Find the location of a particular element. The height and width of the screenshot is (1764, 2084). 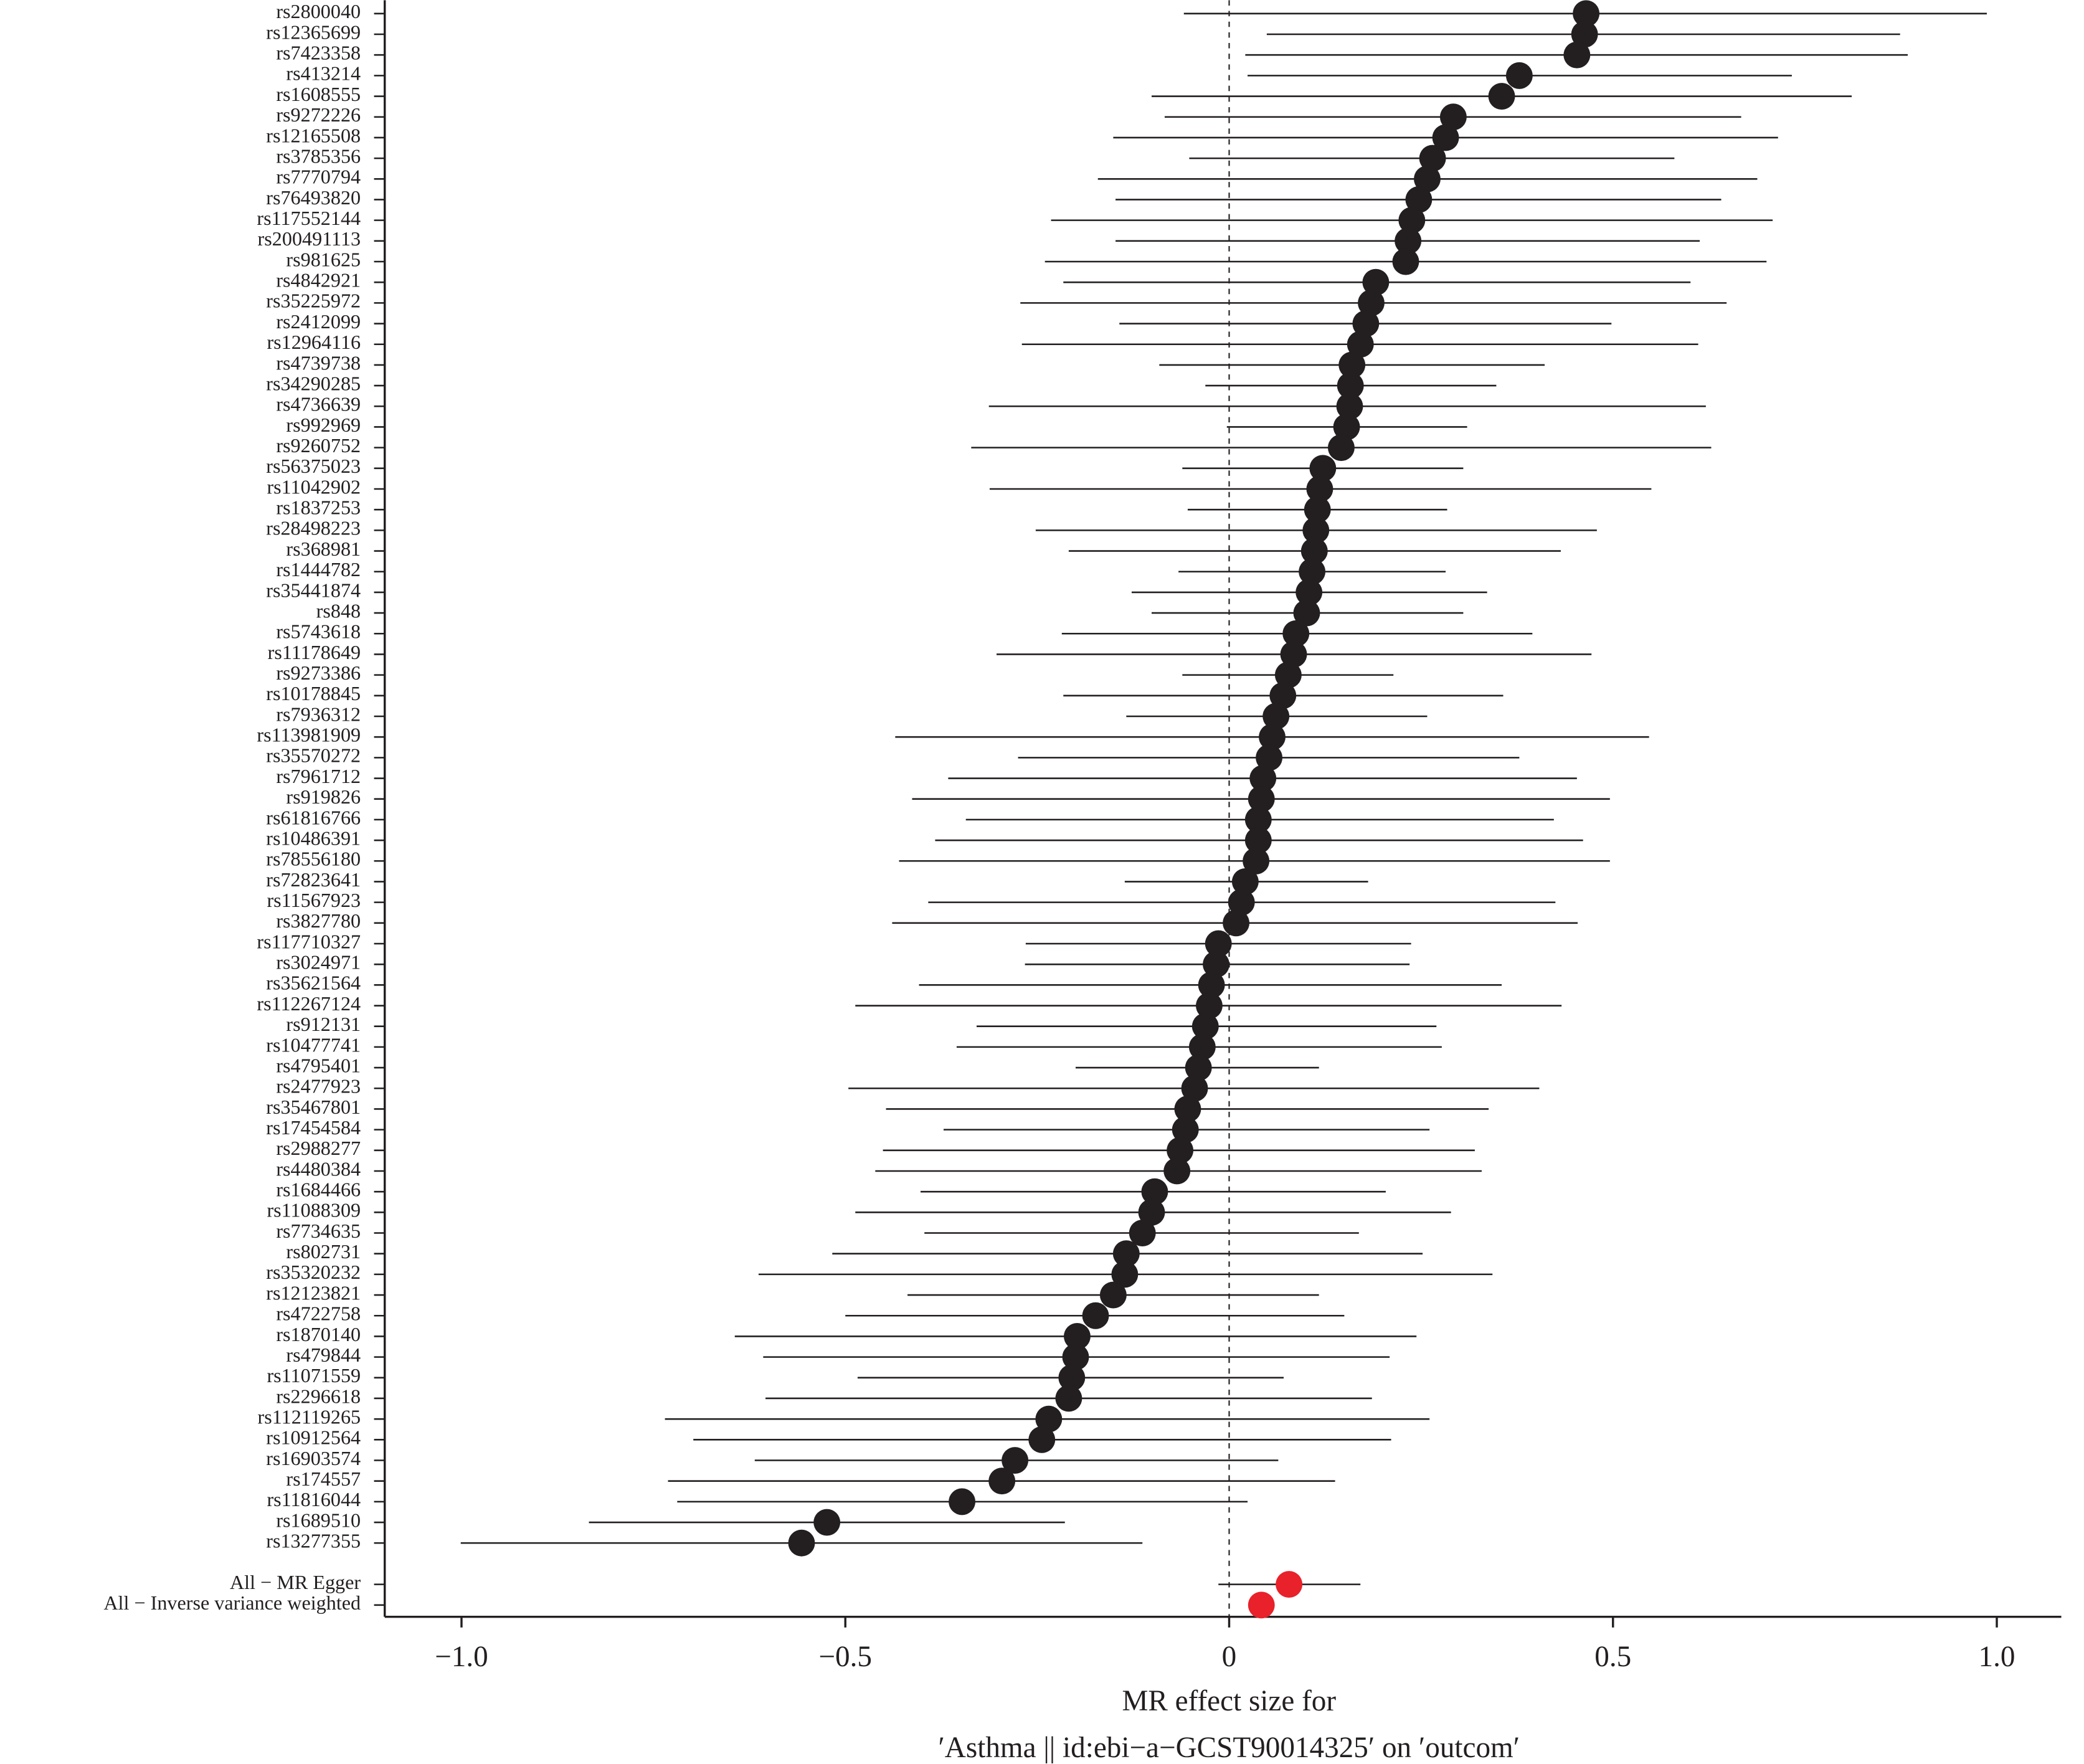

row-label: rs2477923 is located at coordinates (318, 1086).